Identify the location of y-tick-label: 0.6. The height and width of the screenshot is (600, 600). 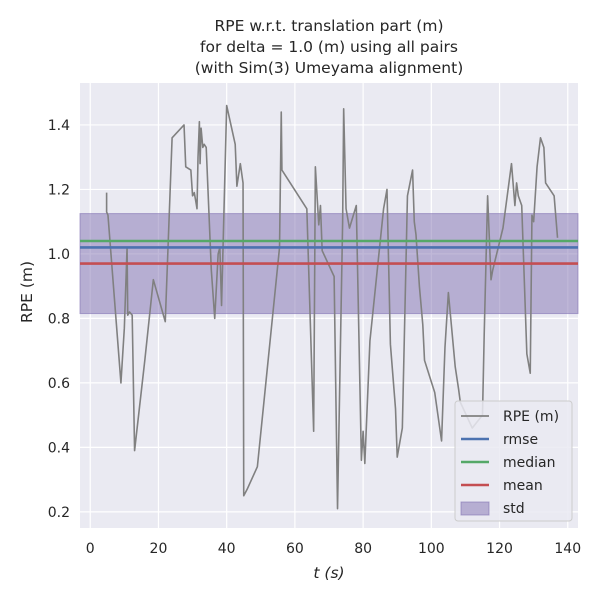
(59, 384).